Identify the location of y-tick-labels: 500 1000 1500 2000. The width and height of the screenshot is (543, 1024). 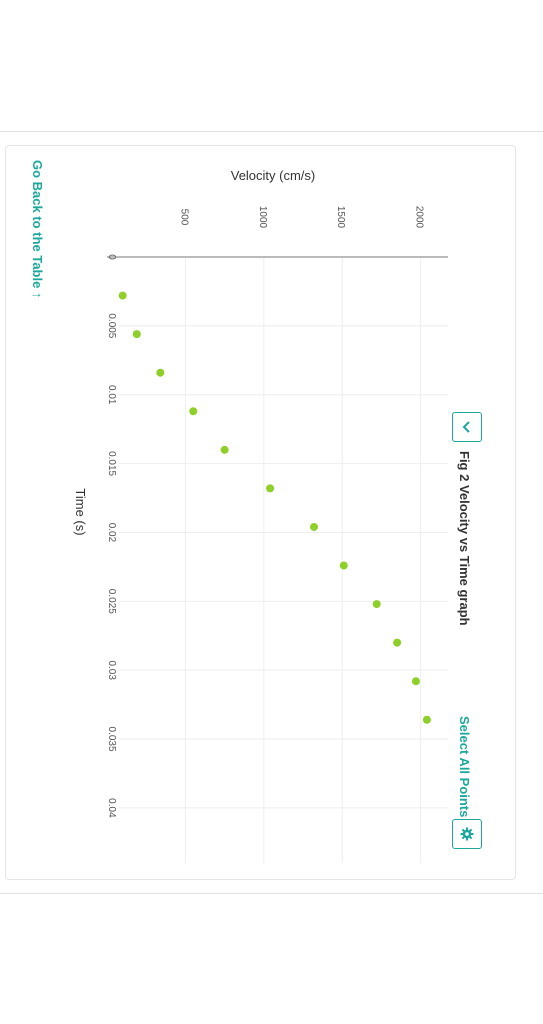
(301, 217).